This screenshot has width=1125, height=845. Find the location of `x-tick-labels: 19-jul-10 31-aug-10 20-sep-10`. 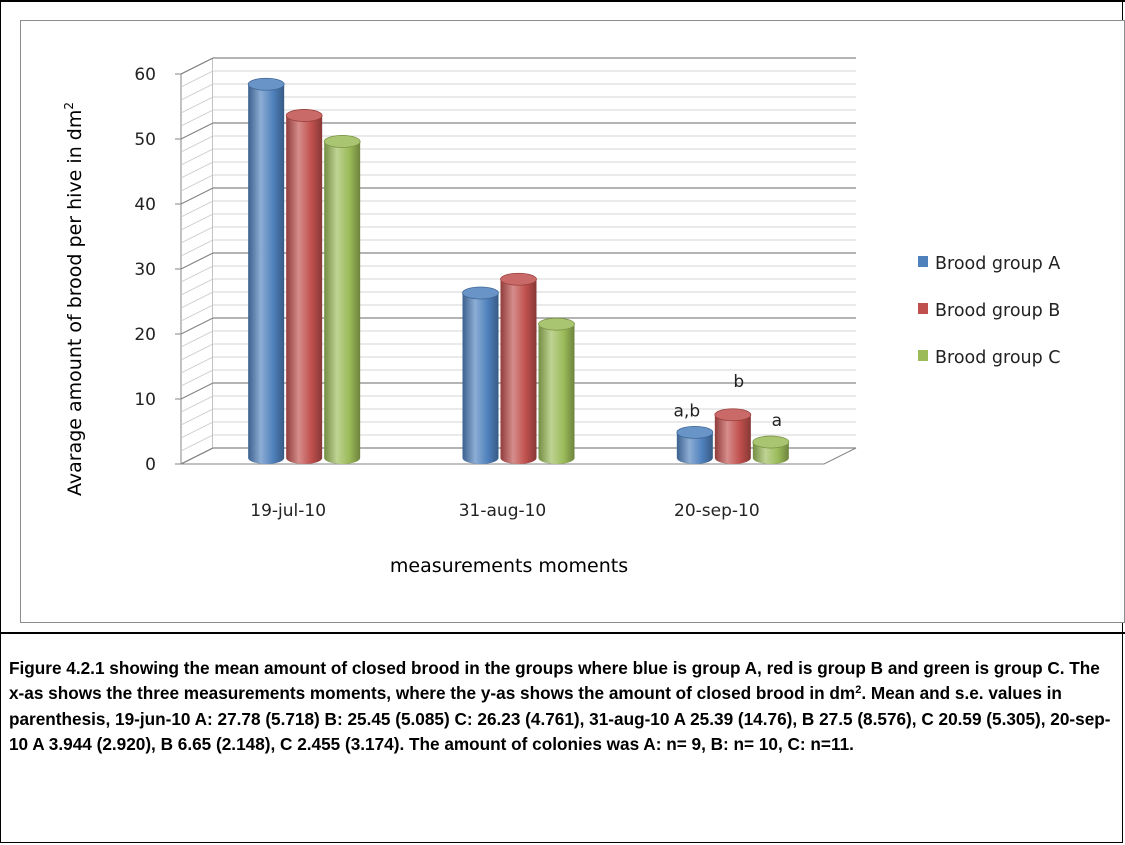

x-tick-labels: 19-jul-10 31-aug-10 20-sep-10 is located at coordinates (504, 511).